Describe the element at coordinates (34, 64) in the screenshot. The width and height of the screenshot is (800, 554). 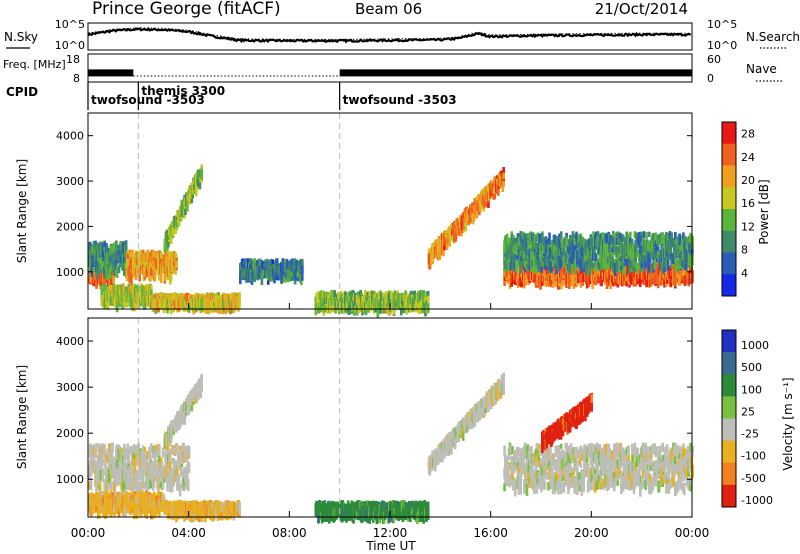
I see `freq-left-label: Freq. [MHz]` at that location.